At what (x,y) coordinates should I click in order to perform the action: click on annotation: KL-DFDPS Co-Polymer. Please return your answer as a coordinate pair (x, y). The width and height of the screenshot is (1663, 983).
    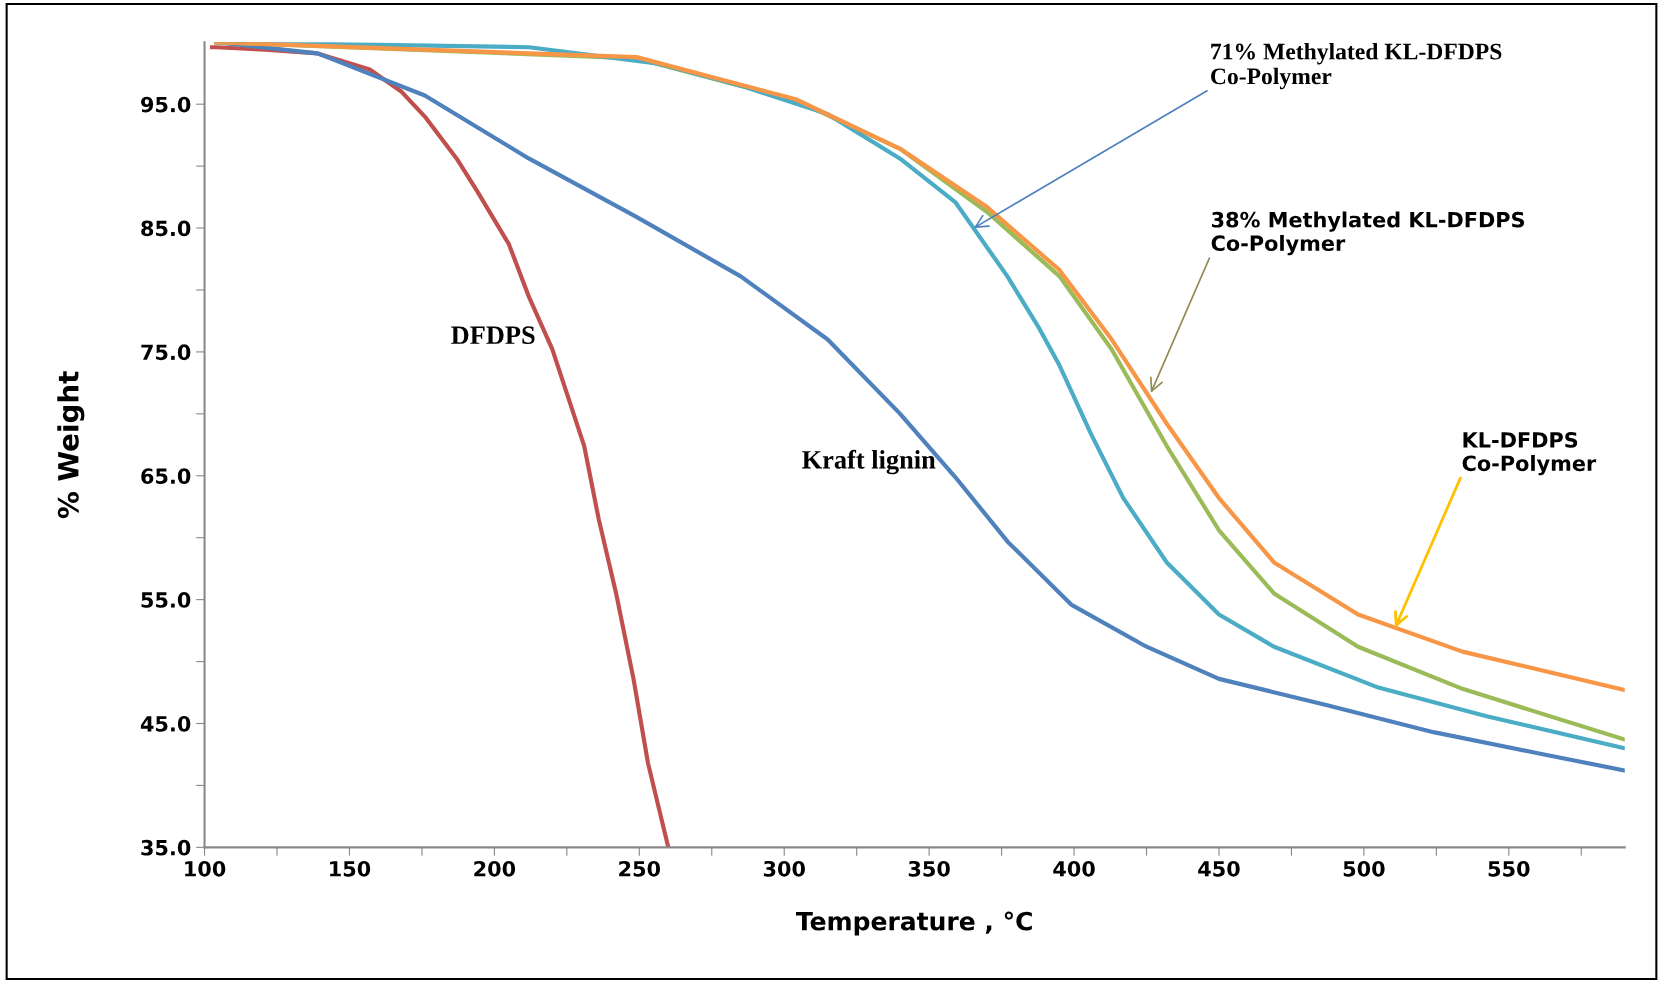
    Looking at the image, I should click on (1529, 454).